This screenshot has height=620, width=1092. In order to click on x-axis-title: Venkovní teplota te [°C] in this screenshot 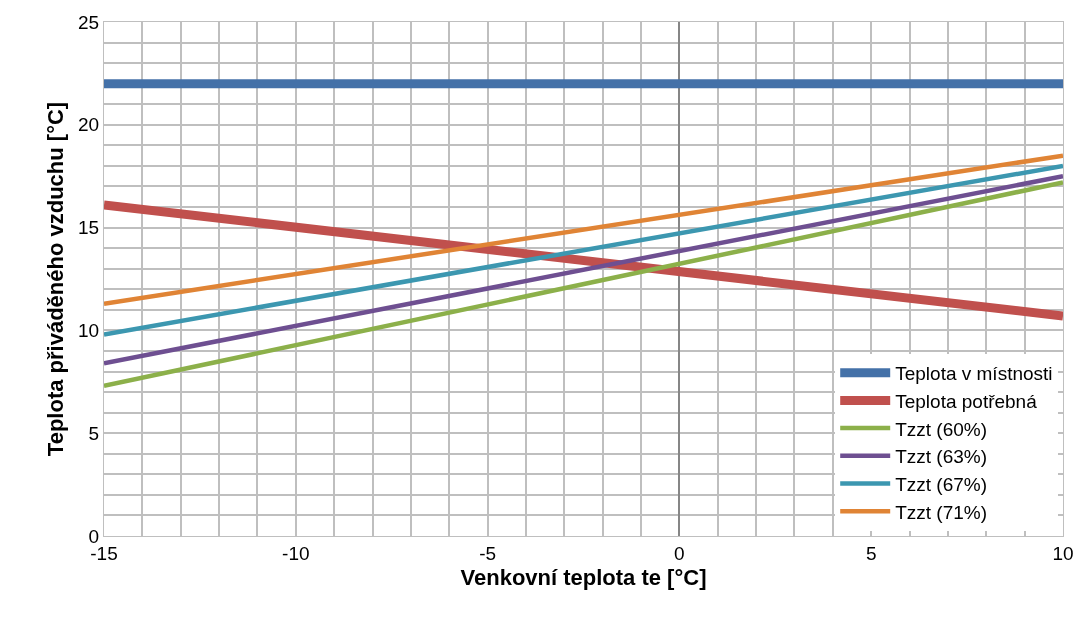, I will do `click(583, 577)`.